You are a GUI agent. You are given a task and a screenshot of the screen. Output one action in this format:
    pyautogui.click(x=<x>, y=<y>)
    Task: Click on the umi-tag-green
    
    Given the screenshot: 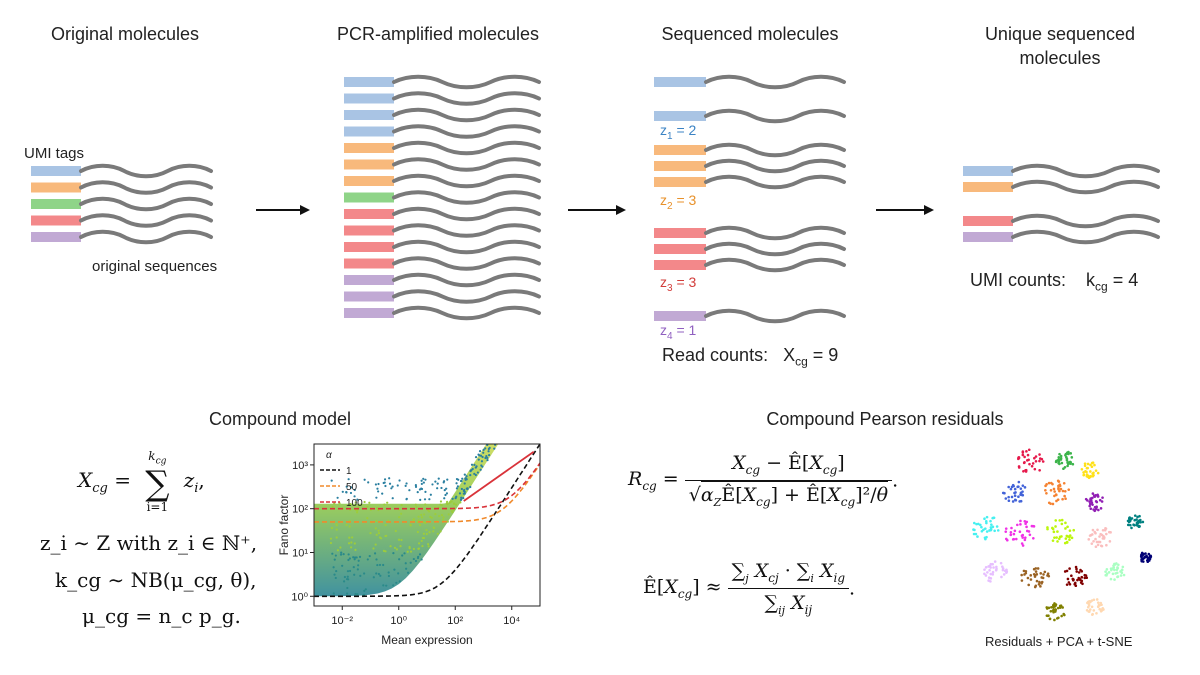 What is the action you would take?
    pyautogui.click(x=56, y=204)
    